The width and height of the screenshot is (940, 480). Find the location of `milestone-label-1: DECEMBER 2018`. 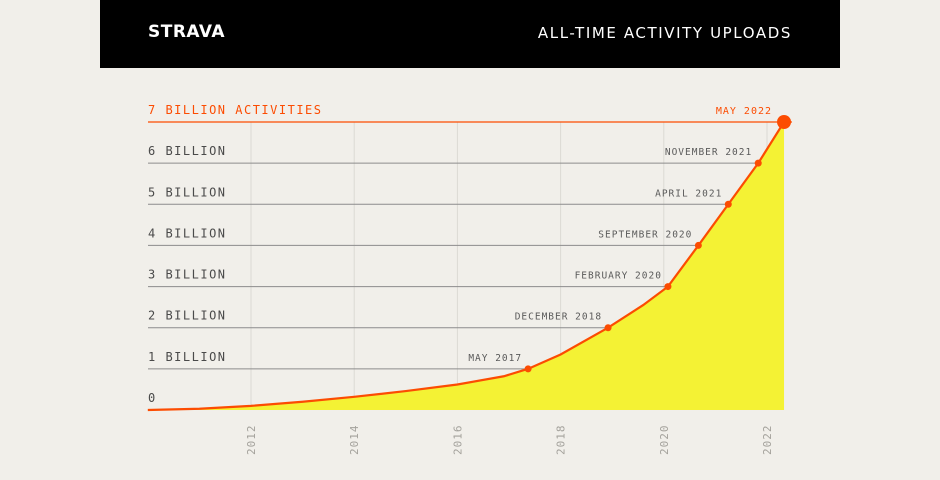

milestone-label-1: DECEMBER 2018 is located at coordinates (558, 317).